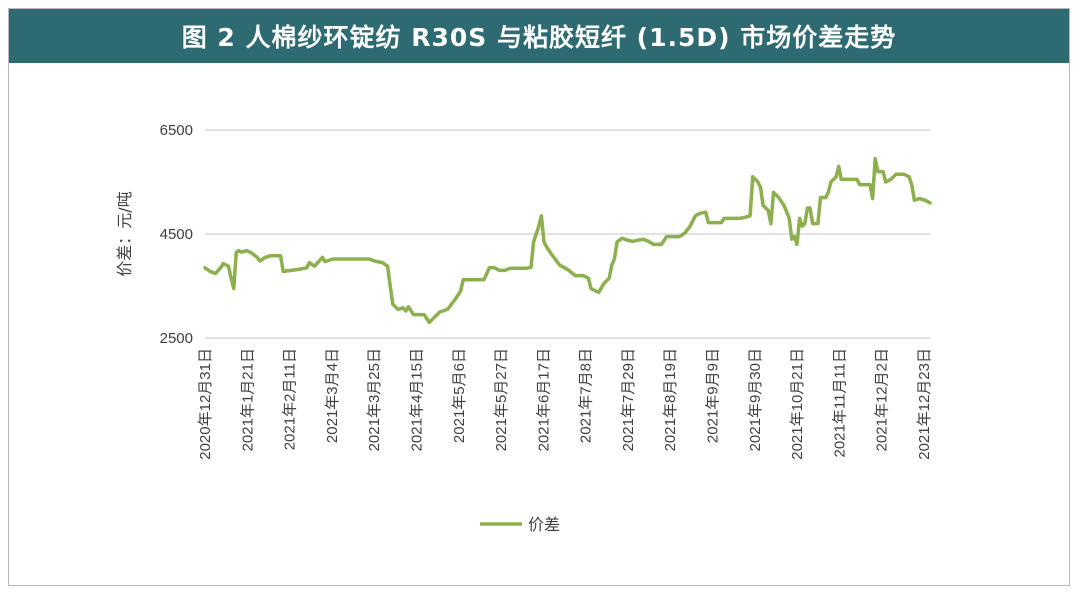 The height and width of the screenshot is (596, 1080). Describe the element at coordinates (797, 404) in the screenshot. I see `x-tick-label: 2021年10月21日` at that location.